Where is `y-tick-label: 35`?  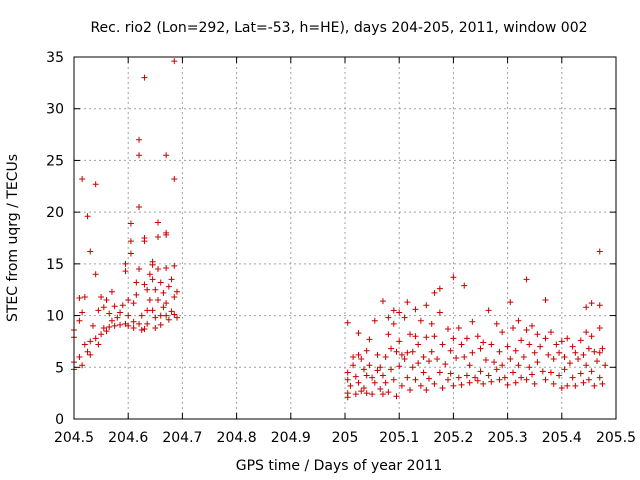
y-tick-label: 35 is located at coordinates (55, 58).